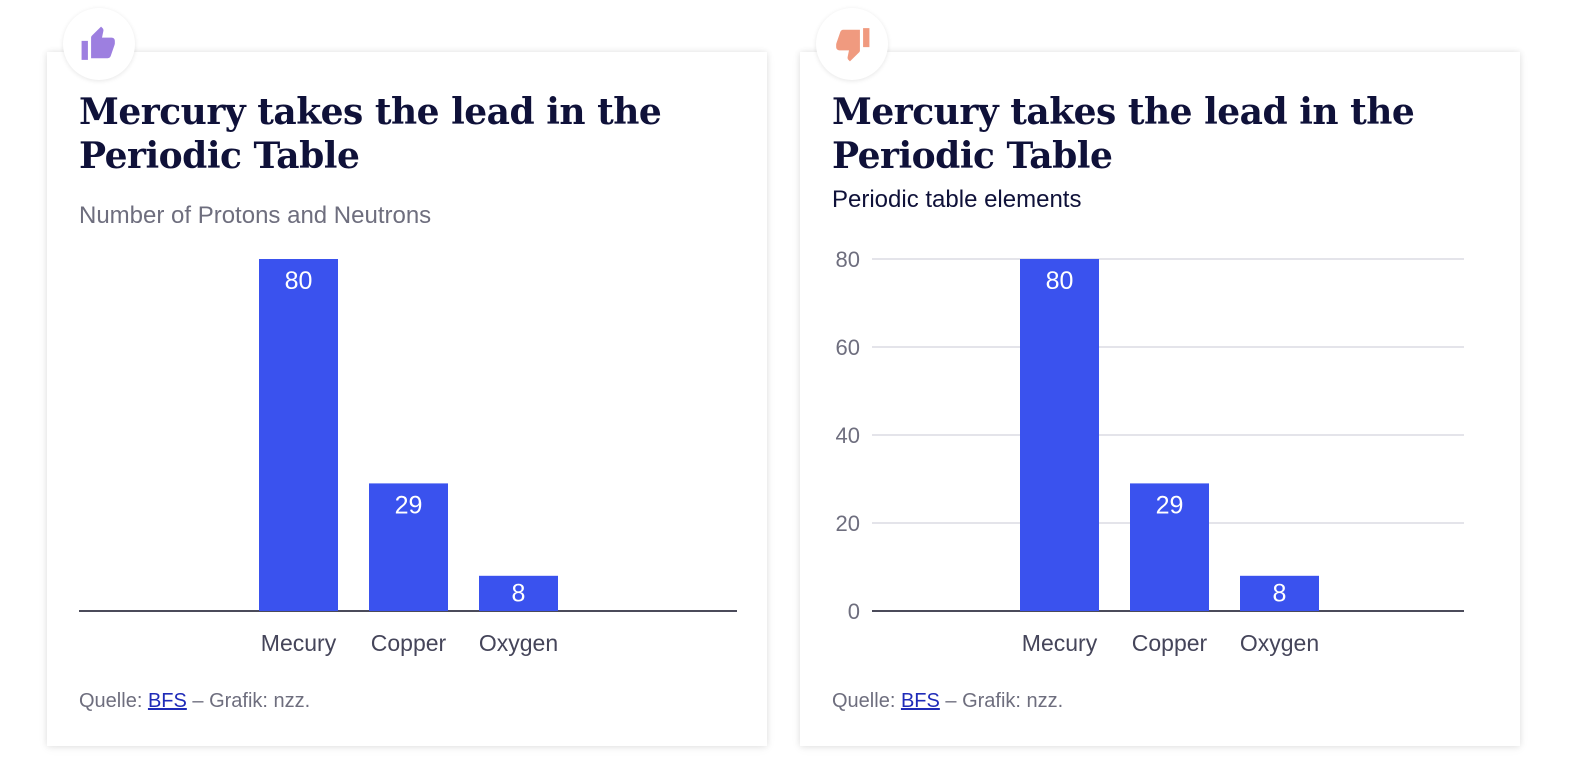  What do you see at coordinates (848, 259) in the screenshot?
I see `y-tick-label: 80` at bounding box center [848, 259].